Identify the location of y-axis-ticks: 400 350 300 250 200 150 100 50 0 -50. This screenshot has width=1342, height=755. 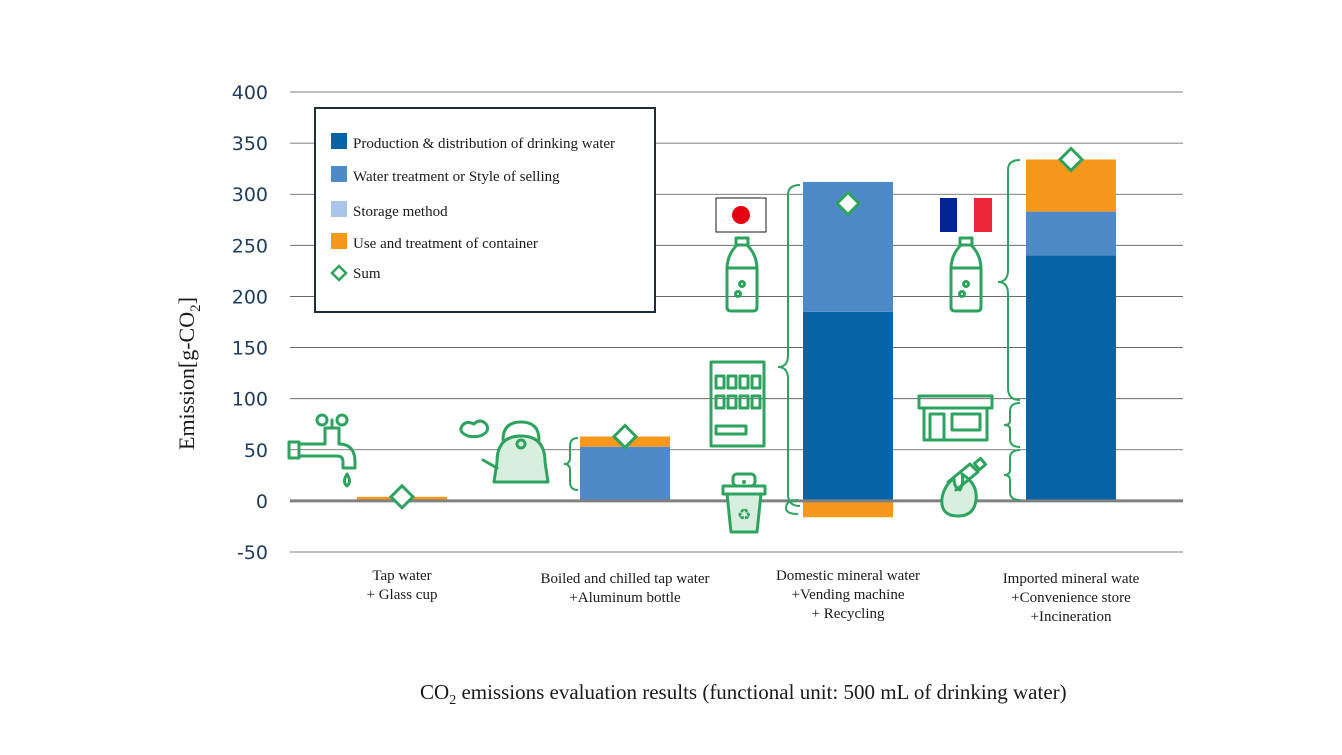
(250, 323).